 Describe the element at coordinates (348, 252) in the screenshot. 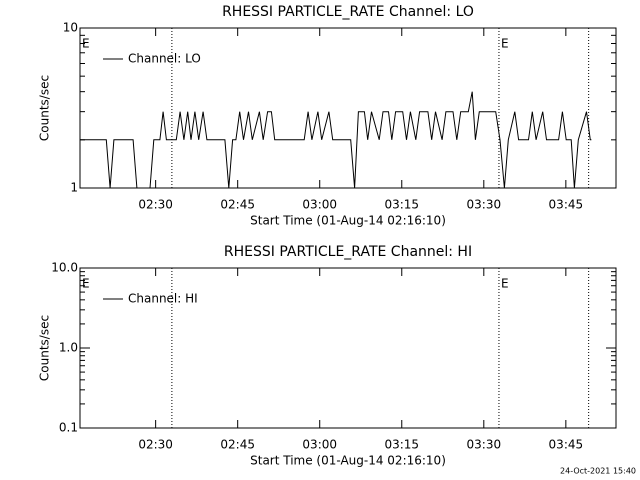

I see `chart-title: RHESSI PARTICLE_RATE Channel: HI` at that location.